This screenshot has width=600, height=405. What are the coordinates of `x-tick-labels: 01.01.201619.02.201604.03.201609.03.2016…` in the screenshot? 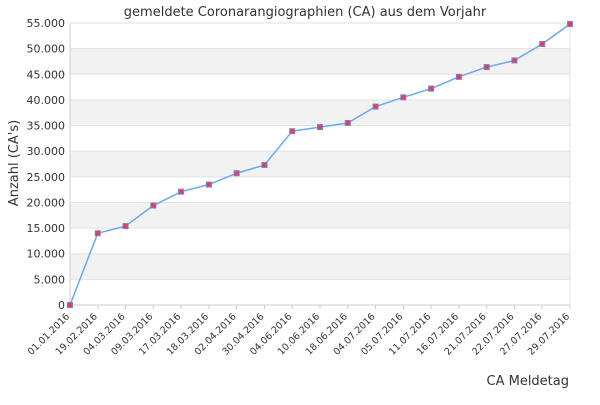 It's located at (299, 331).